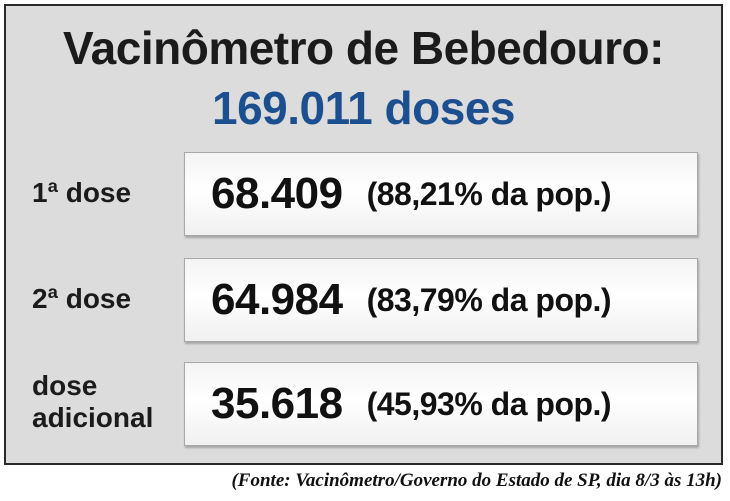  I want to click on first-dose-box: 68.409 (88,21% da pop.), so click(441, 194).